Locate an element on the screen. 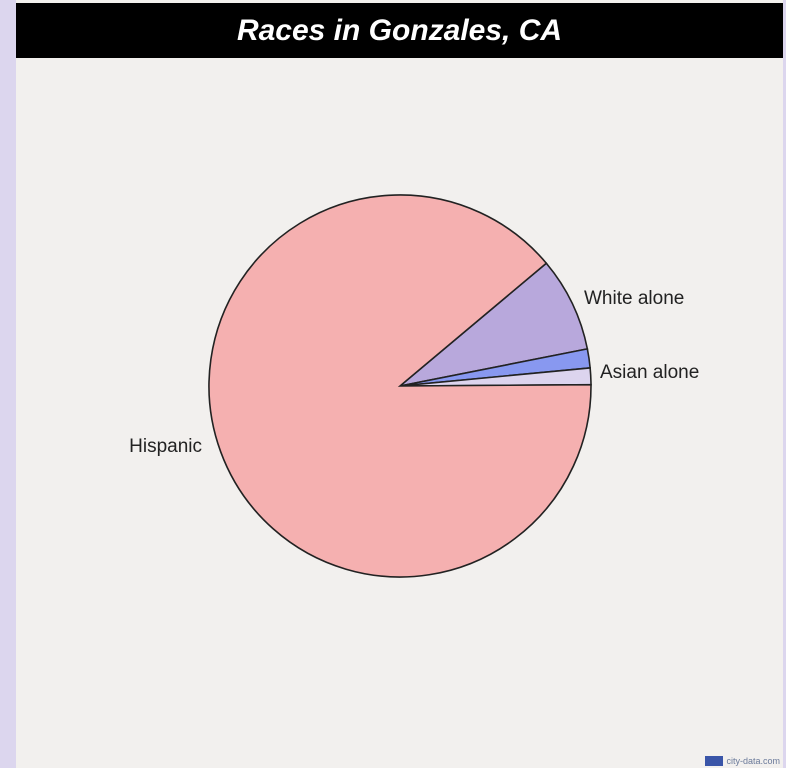 This screenshot has height=768, width=786. chart-title-bar: Races in Gonzales, CA is located at coordinates (399, 30).